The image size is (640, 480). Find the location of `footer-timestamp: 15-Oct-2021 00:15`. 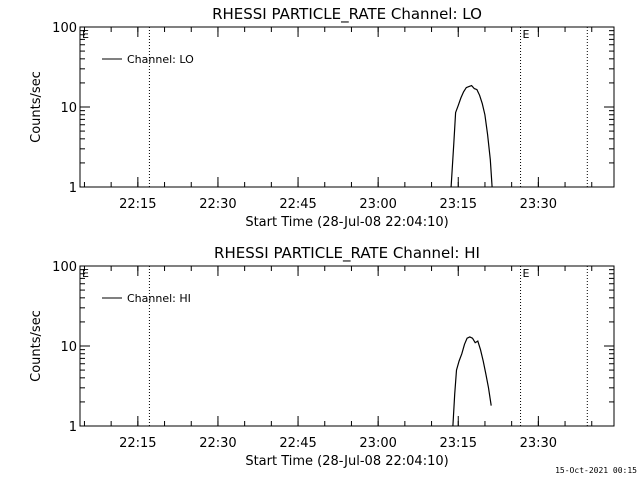

footer-timestamp: 15-Oct-2021 00:15 is located at coordinates (596, 470).